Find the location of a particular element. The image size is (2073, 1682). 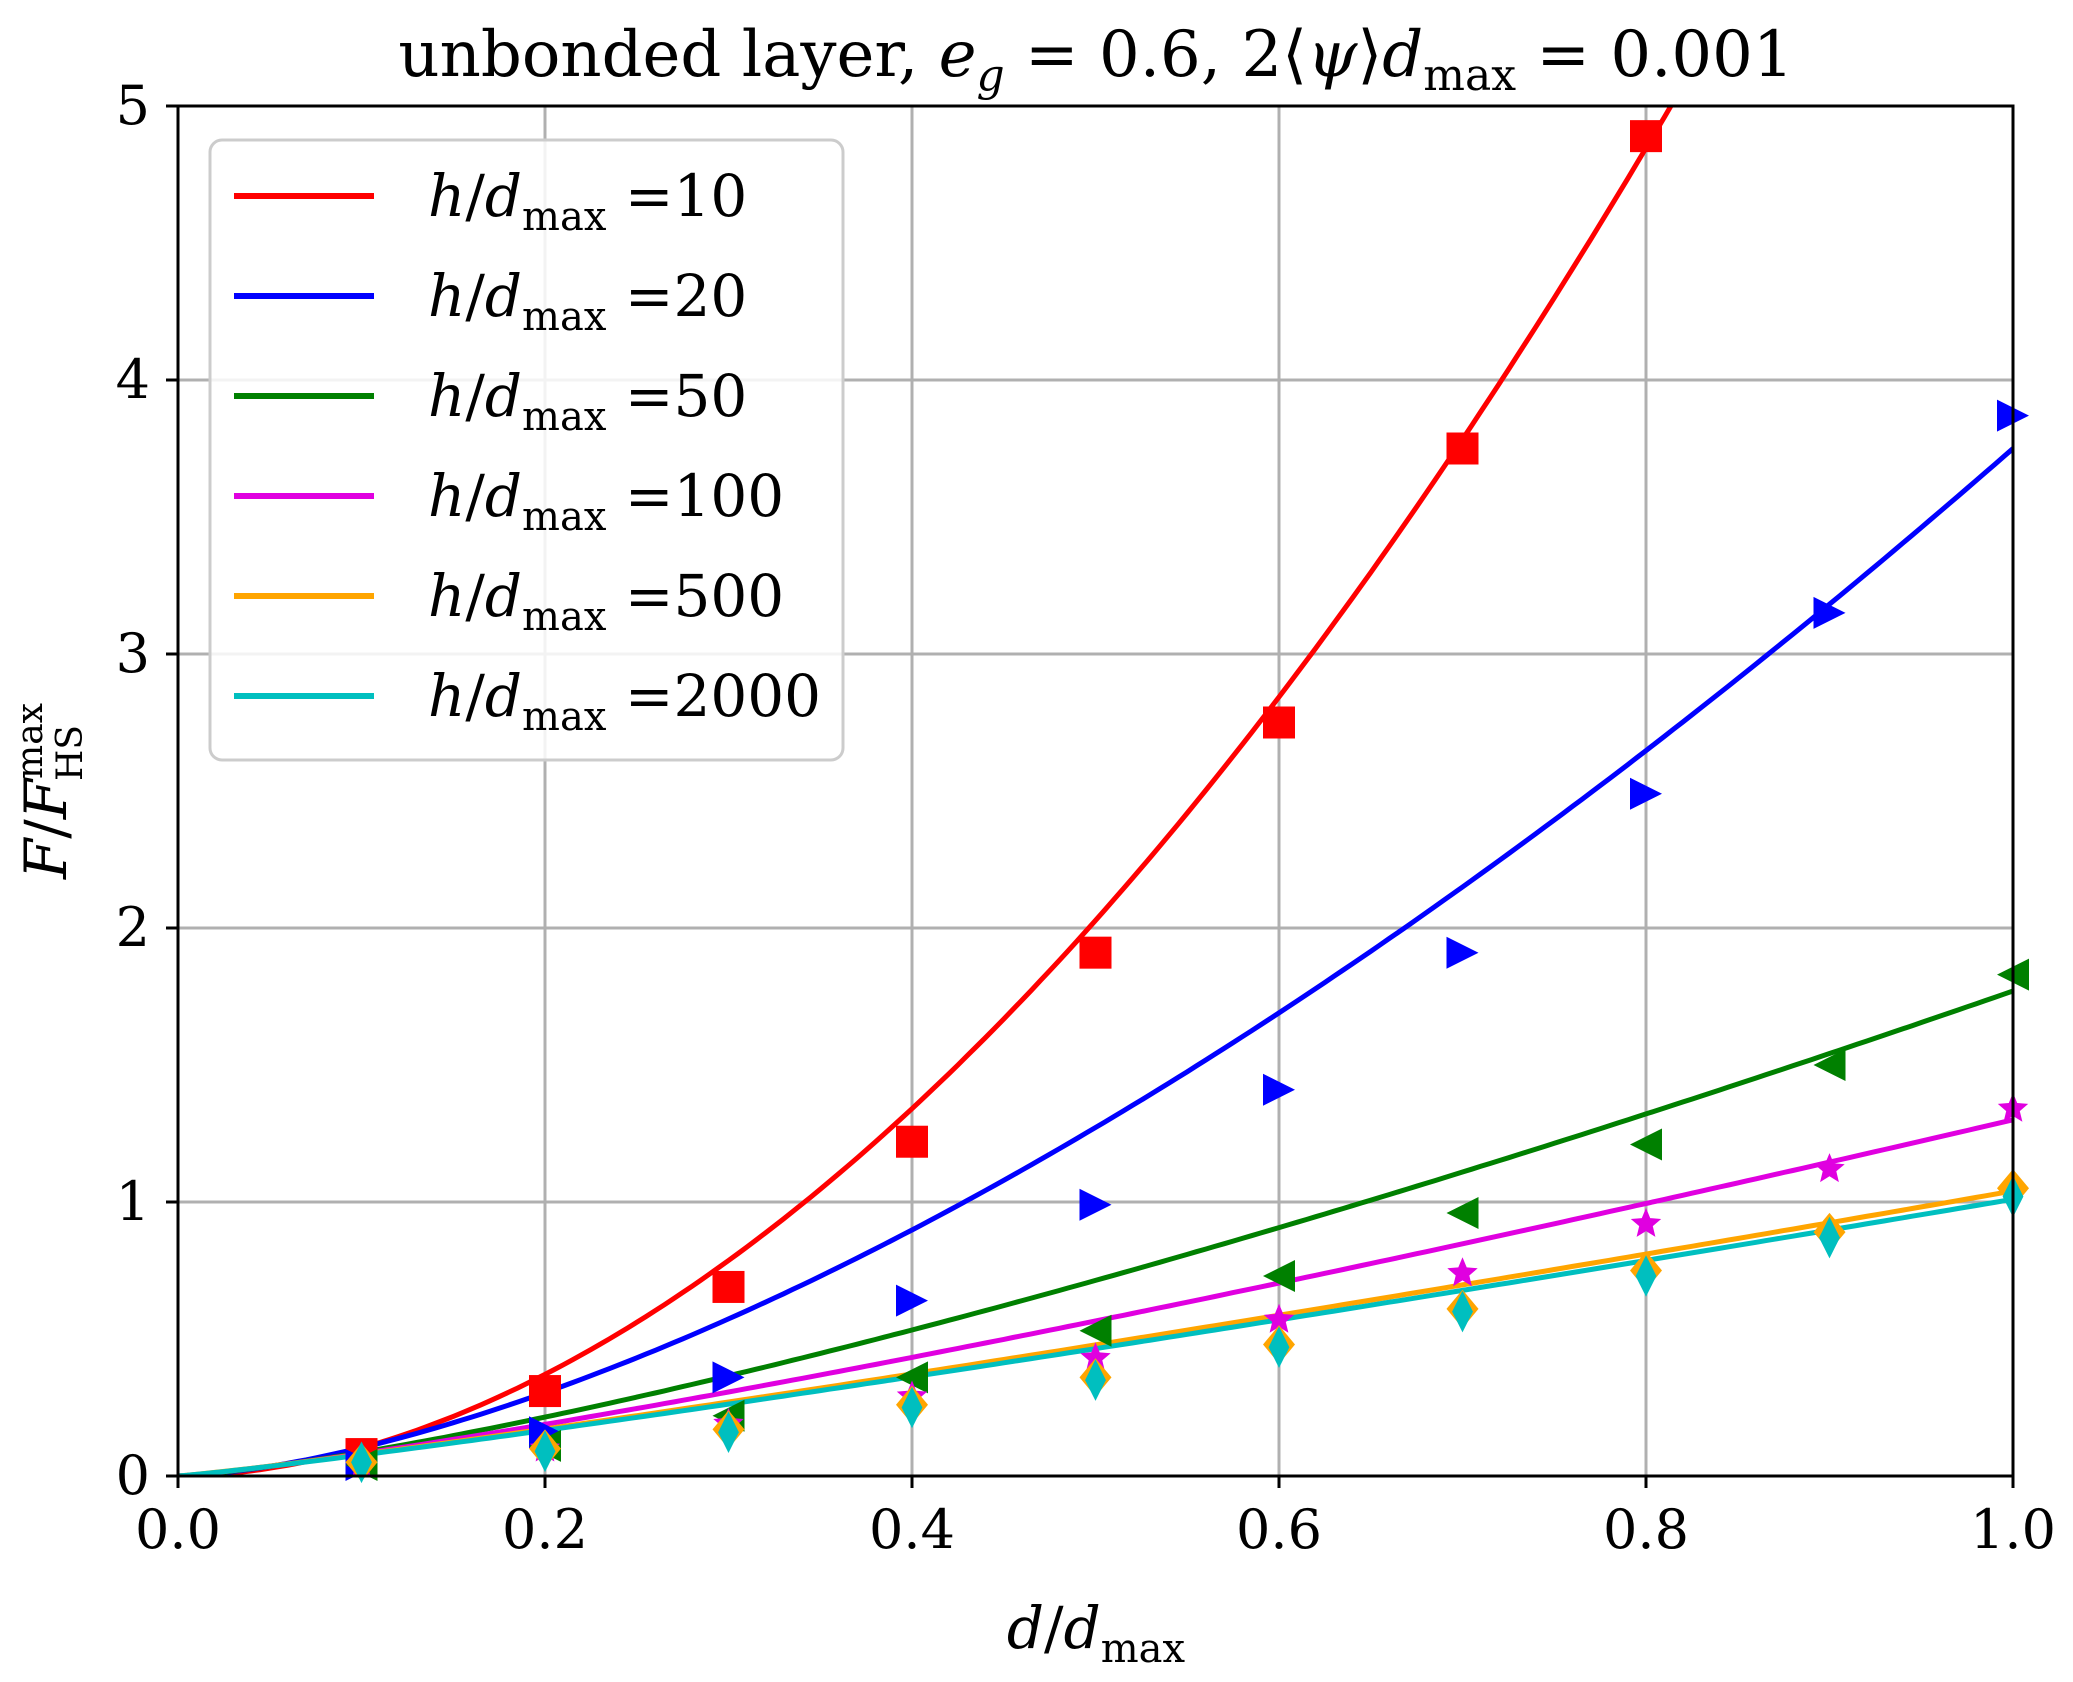

legend-label-100: h/dmax =100 is located at coordinates (606, 501).